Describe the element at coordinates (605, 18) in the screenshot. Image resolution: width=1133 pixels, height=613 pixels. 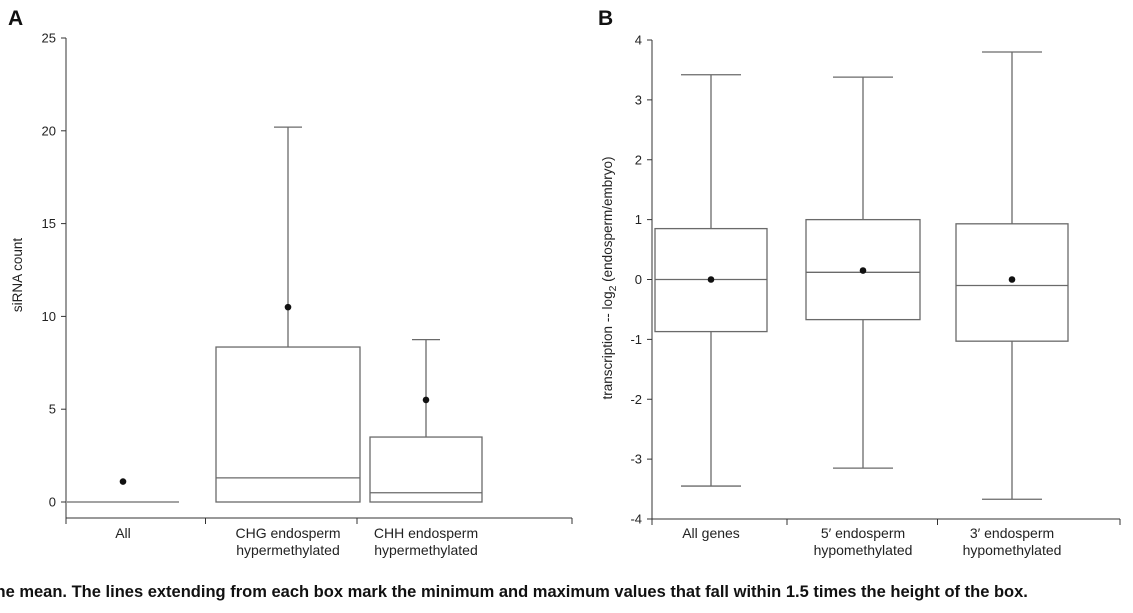
I see `panel-b-label: B` at that location.